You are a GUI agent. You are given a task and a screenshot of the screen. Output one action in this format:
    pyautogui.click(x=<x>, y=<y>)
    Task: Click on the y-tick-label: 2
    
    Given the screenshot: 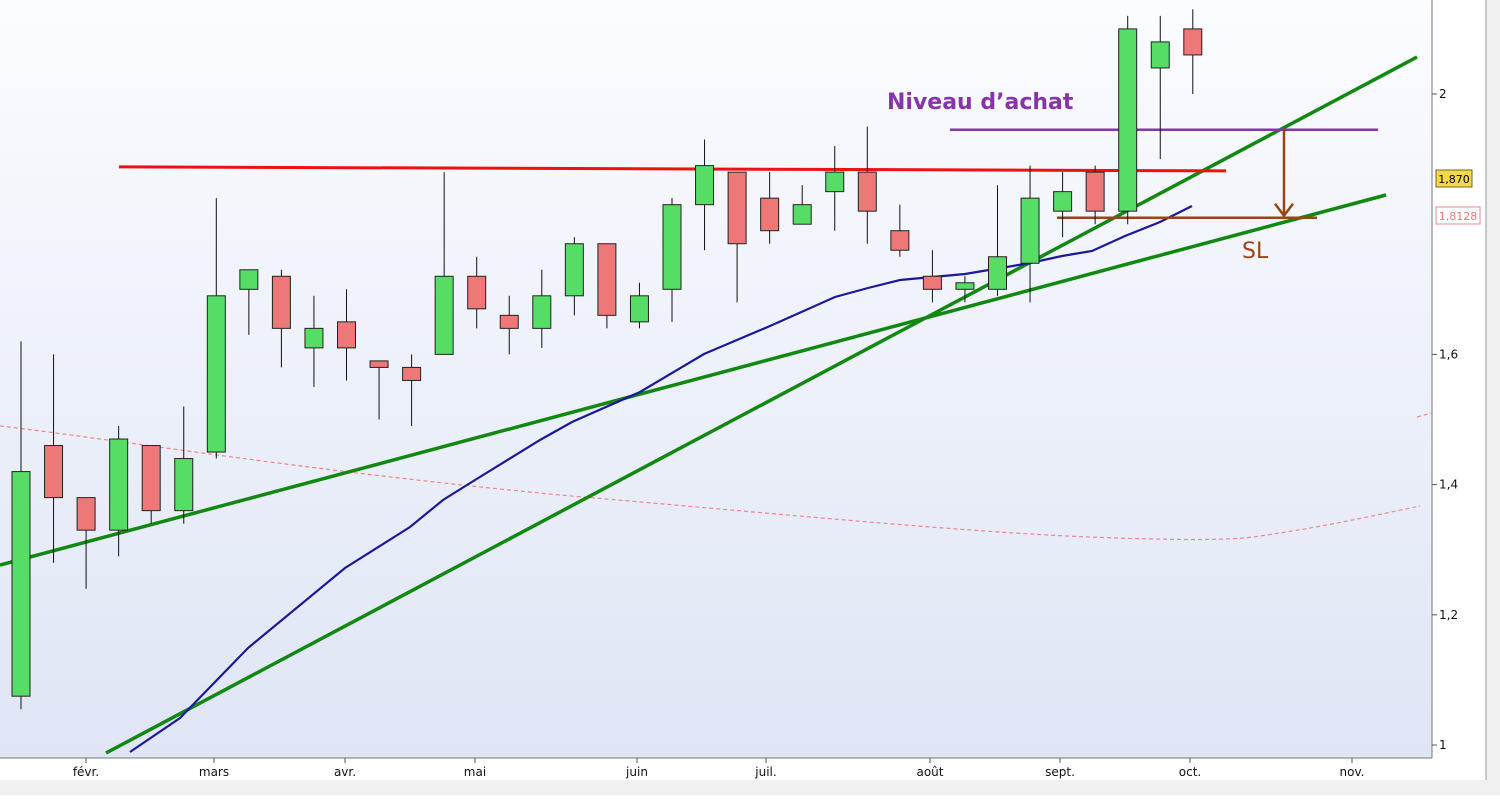 What is the action you would take?
    pyautogui.click(x=1443, y=94)
    